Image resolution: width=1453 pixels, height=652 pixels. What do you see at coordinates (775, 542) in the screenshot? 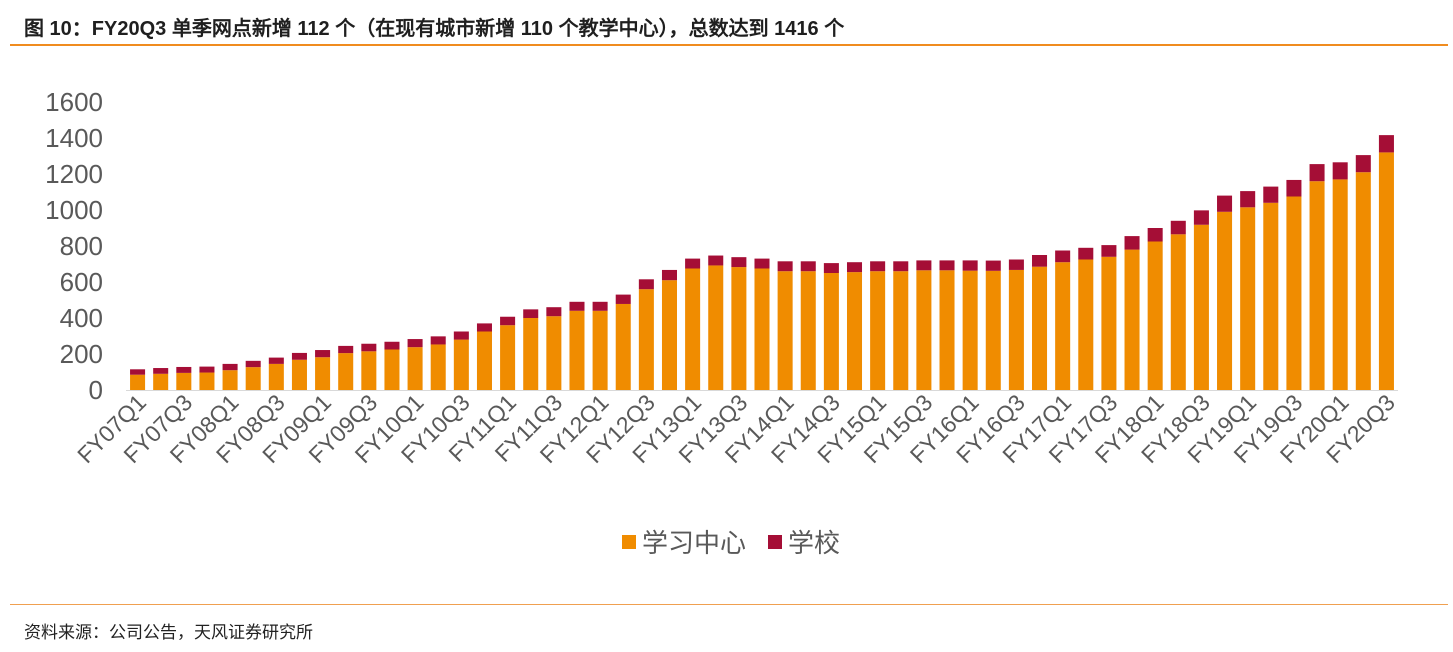
I see `legend-swatch-school` at bounding box center [775, 542].